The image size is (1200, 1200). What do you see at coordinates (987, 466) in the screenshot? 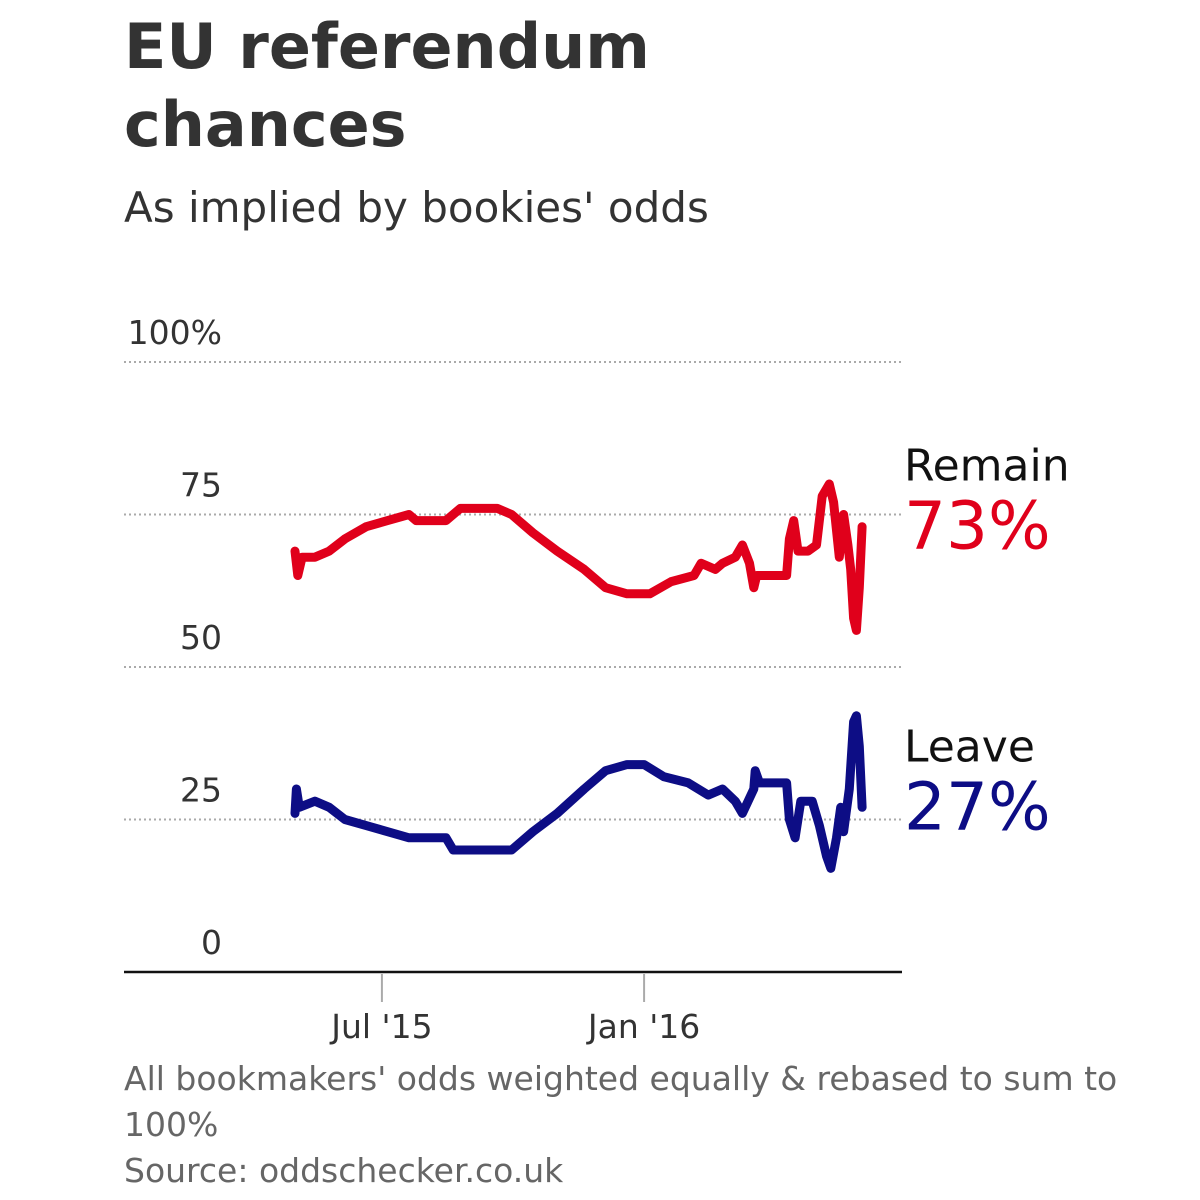
I see `series-label-remain: Remain` at bounding box center [987, 466].